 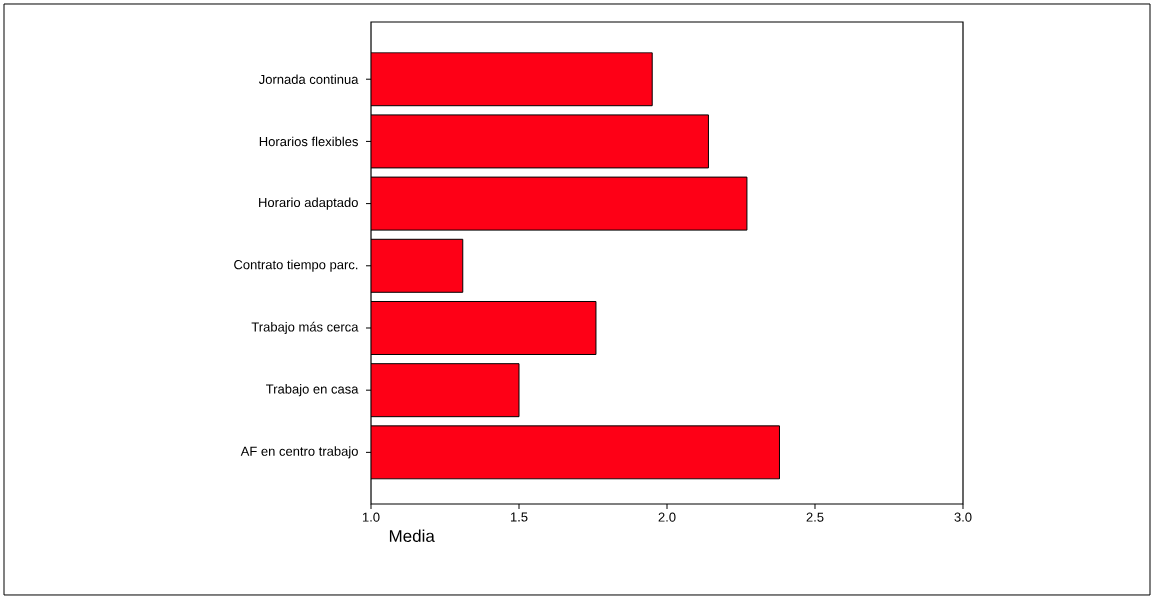 What do you see at coordinates (312, 390) in the screenshot?
I see `y-tick-label: Trabajo en casa` at bounding box center [312, 390].